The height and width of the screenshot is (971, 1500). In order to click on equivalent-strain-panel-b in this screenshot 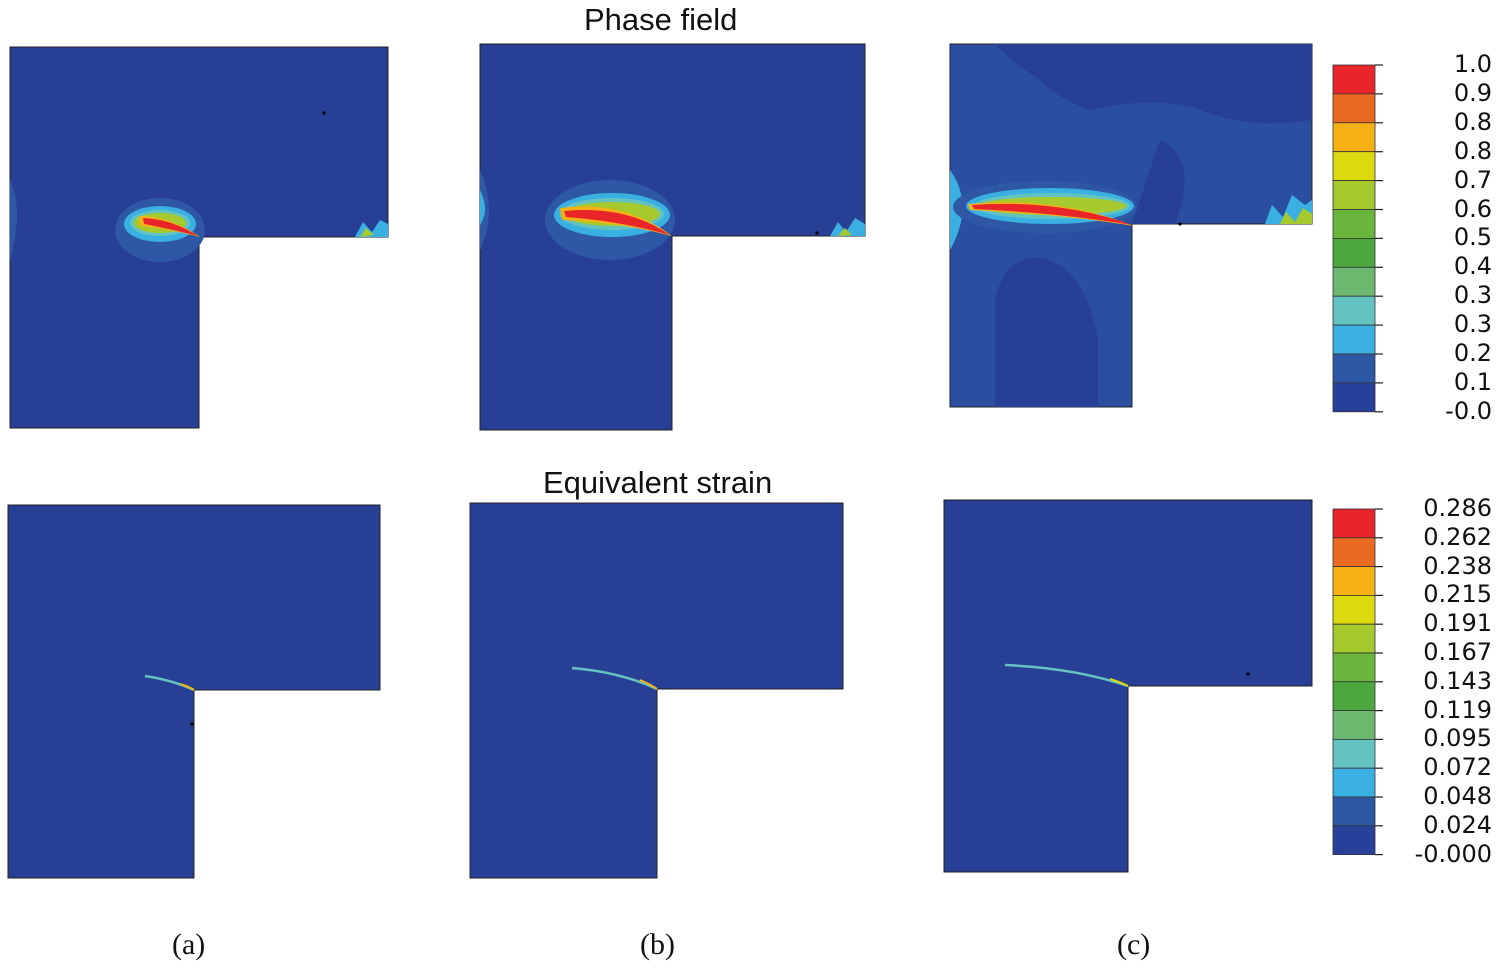, I will do `click(656, 690)`.